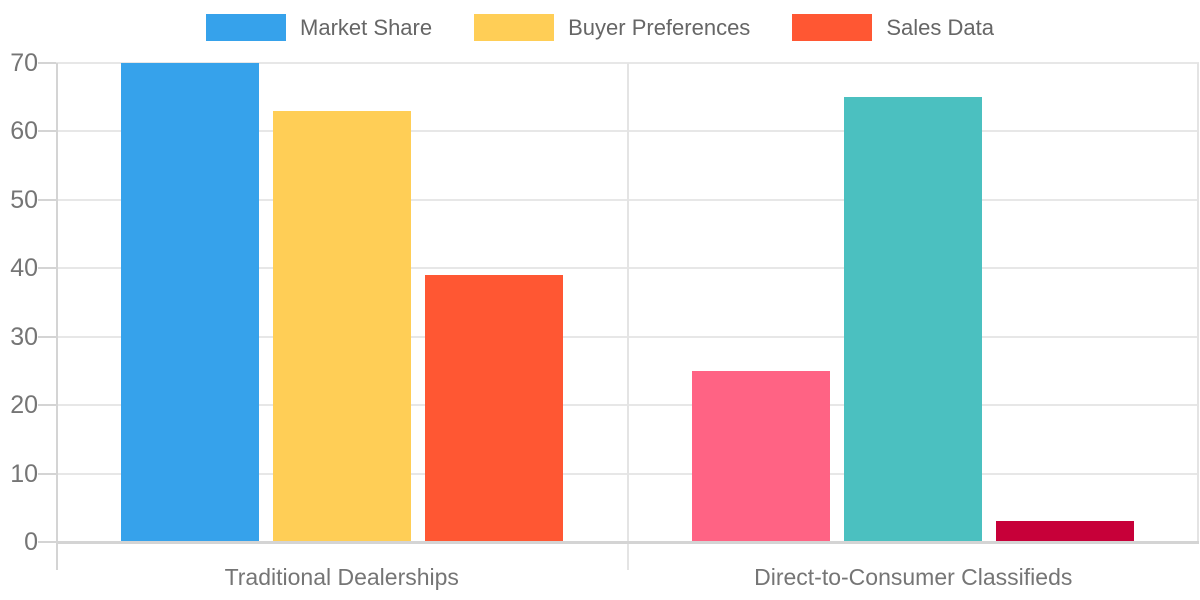  I want to click on legend-item-buyer-preferences: Buyer Preferences, so click(612, 27).